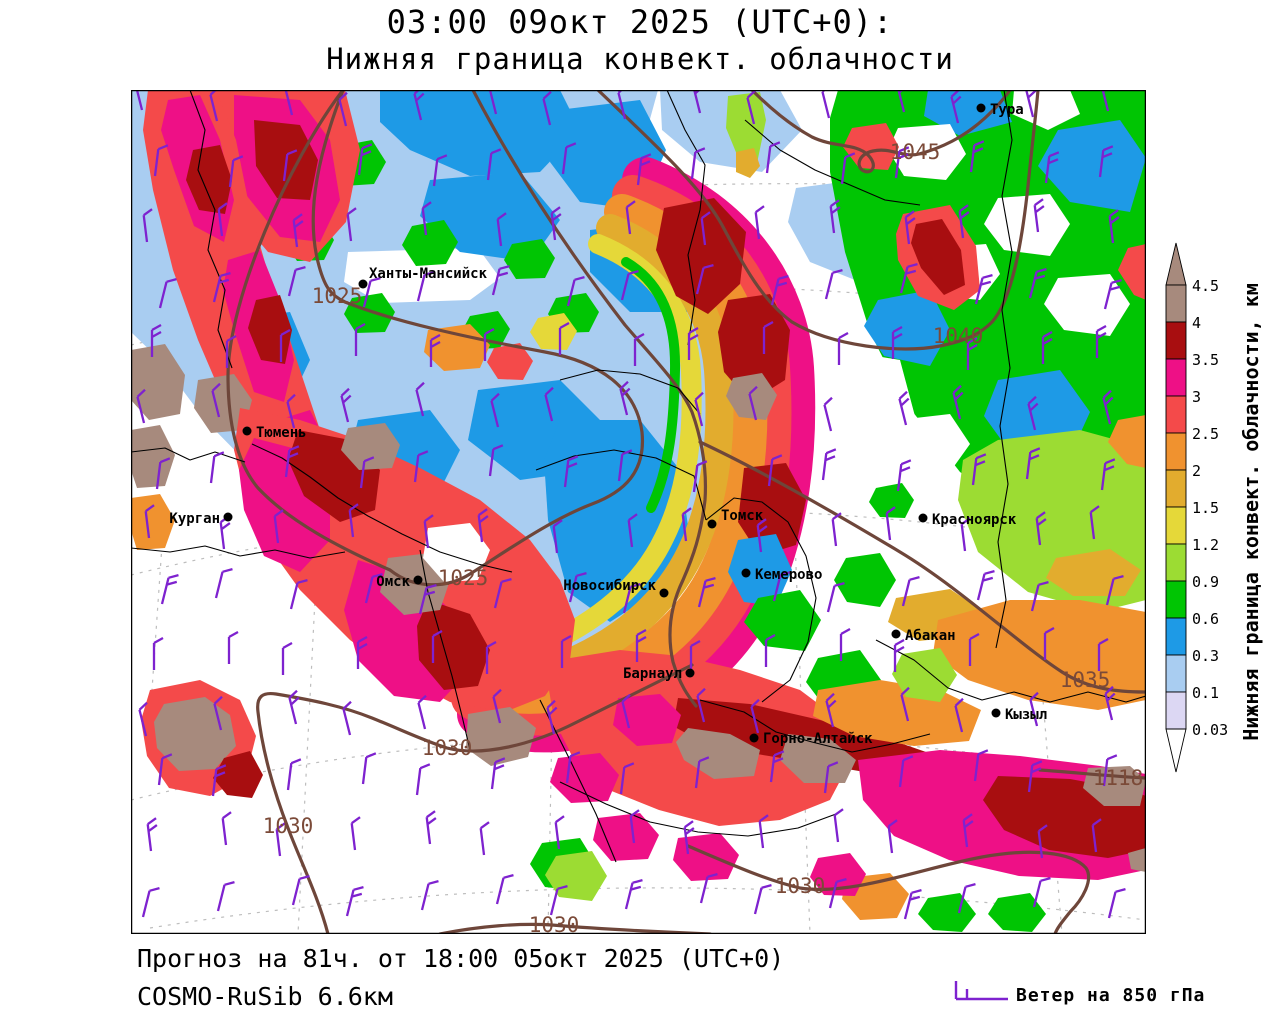  Describe the element at coordinates (958, 336) in the screenshot. I see `svg-text: 1040` at that location.